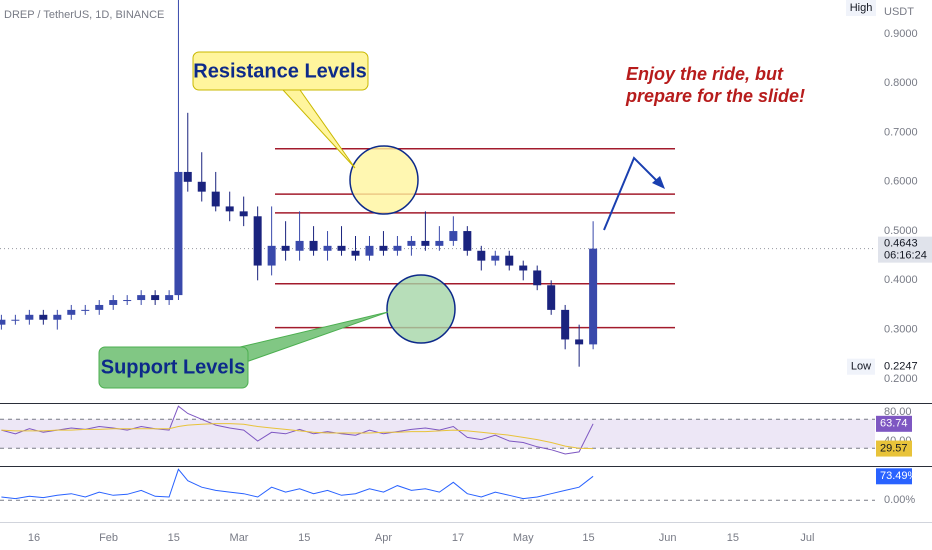  Describe the element at coordinates (383, 538) in the screenshot. I see `x-tick-label: Apr` at that location.